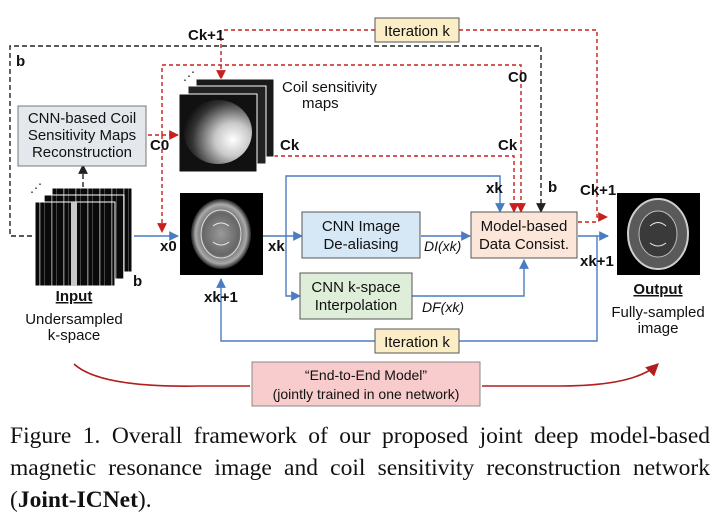 The width and height of the screenshot is (720, 516). Describe the element at coordinates (221, 234) in the screenshot. I see `intermediate-image` at that location.